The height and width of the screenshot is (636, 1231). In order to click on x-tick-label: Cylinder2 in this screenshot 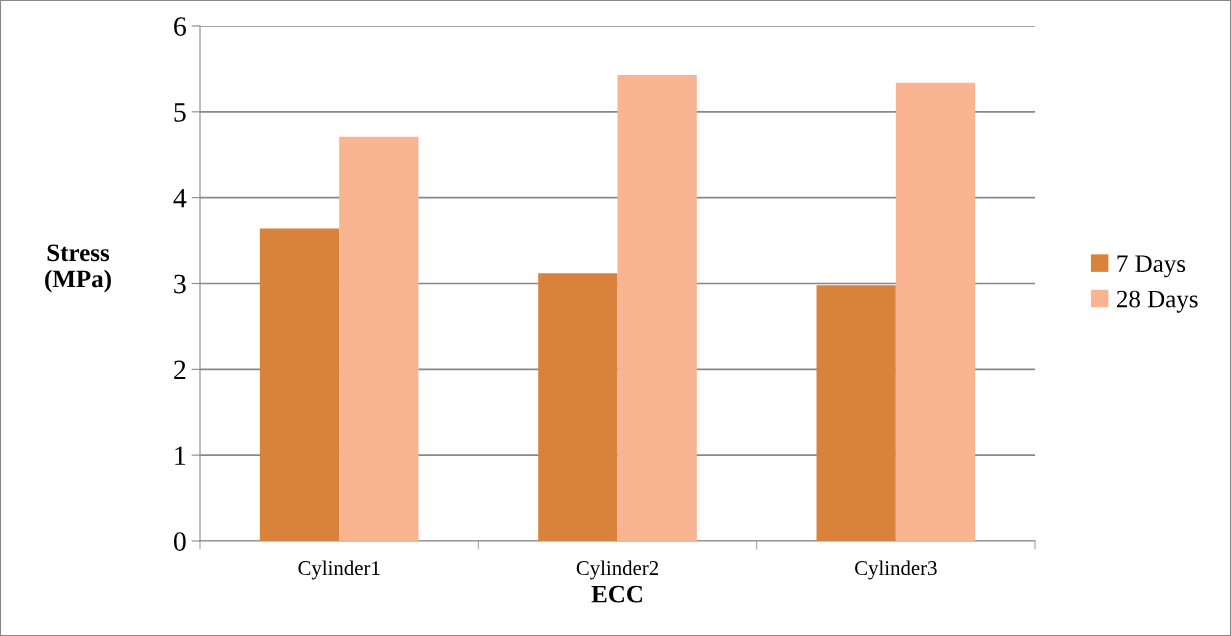, I will do `click(617, 570)`.